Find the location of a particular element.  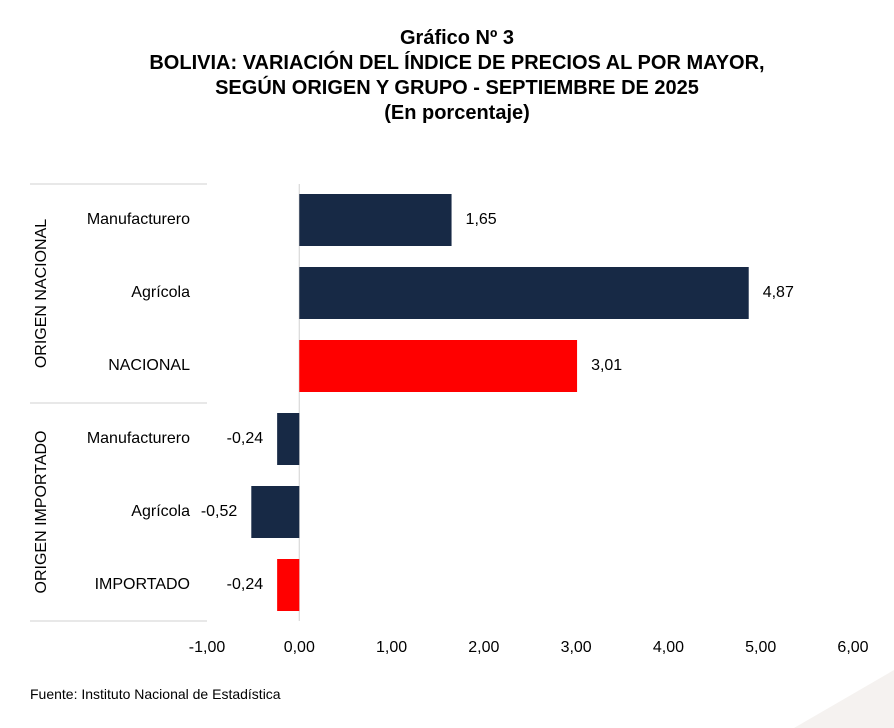

x-tick-label-2: 0,00 is located at coordinates (299, 647).